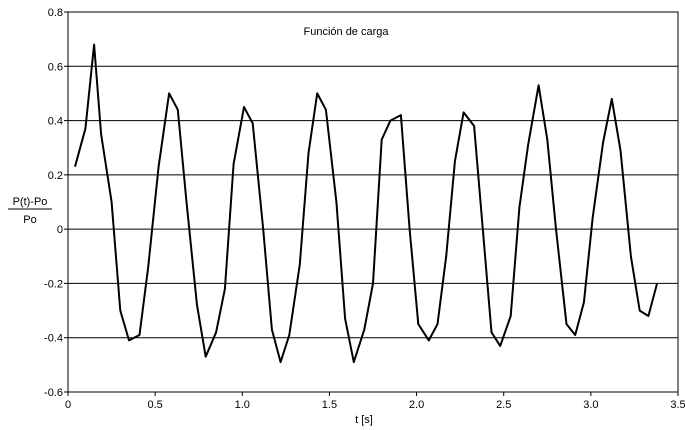 The image size is (685, 430). Describe the element at coordinates (68, 405) in the screenshot. I see `x-tick-label: 0` at that location.